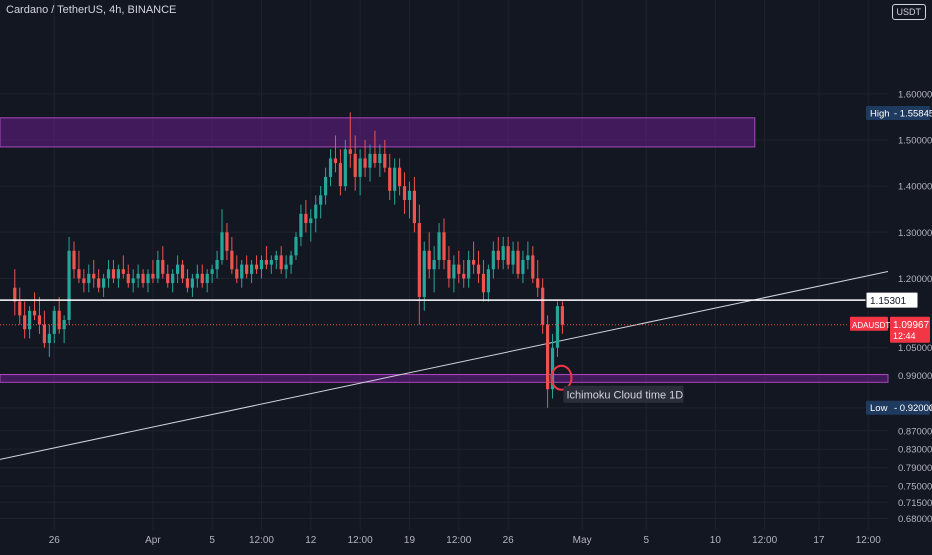  What do you see at coordinates (915, 468) in the screenshot?
I see `price-tick-label: 0.79000` at bounding box center [915, 468].